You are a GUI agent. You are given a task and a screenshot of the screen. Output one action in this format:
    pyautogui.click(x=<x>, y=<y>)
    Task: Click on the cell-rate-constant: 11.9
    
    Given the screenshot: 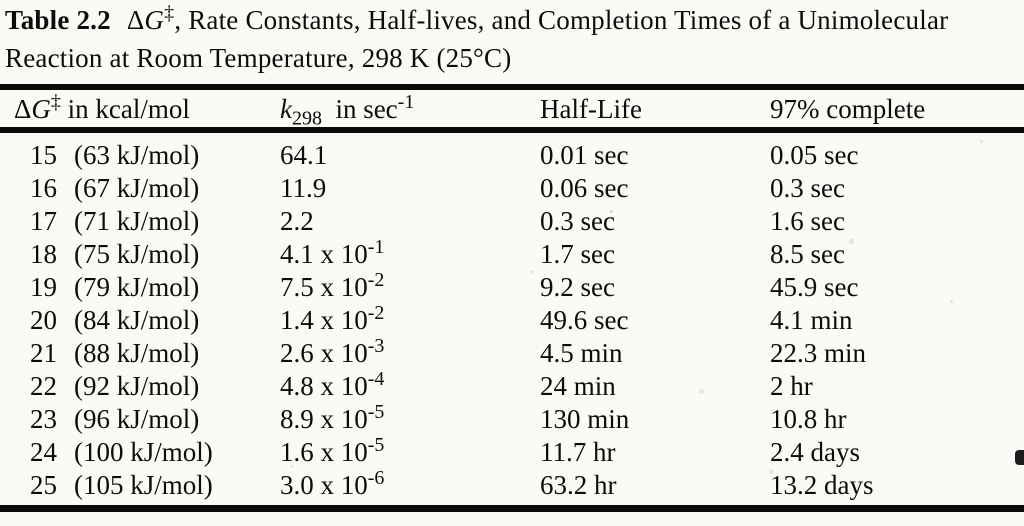 What is the action you would take?
    pyautogui.click(x=410, y=188)
    